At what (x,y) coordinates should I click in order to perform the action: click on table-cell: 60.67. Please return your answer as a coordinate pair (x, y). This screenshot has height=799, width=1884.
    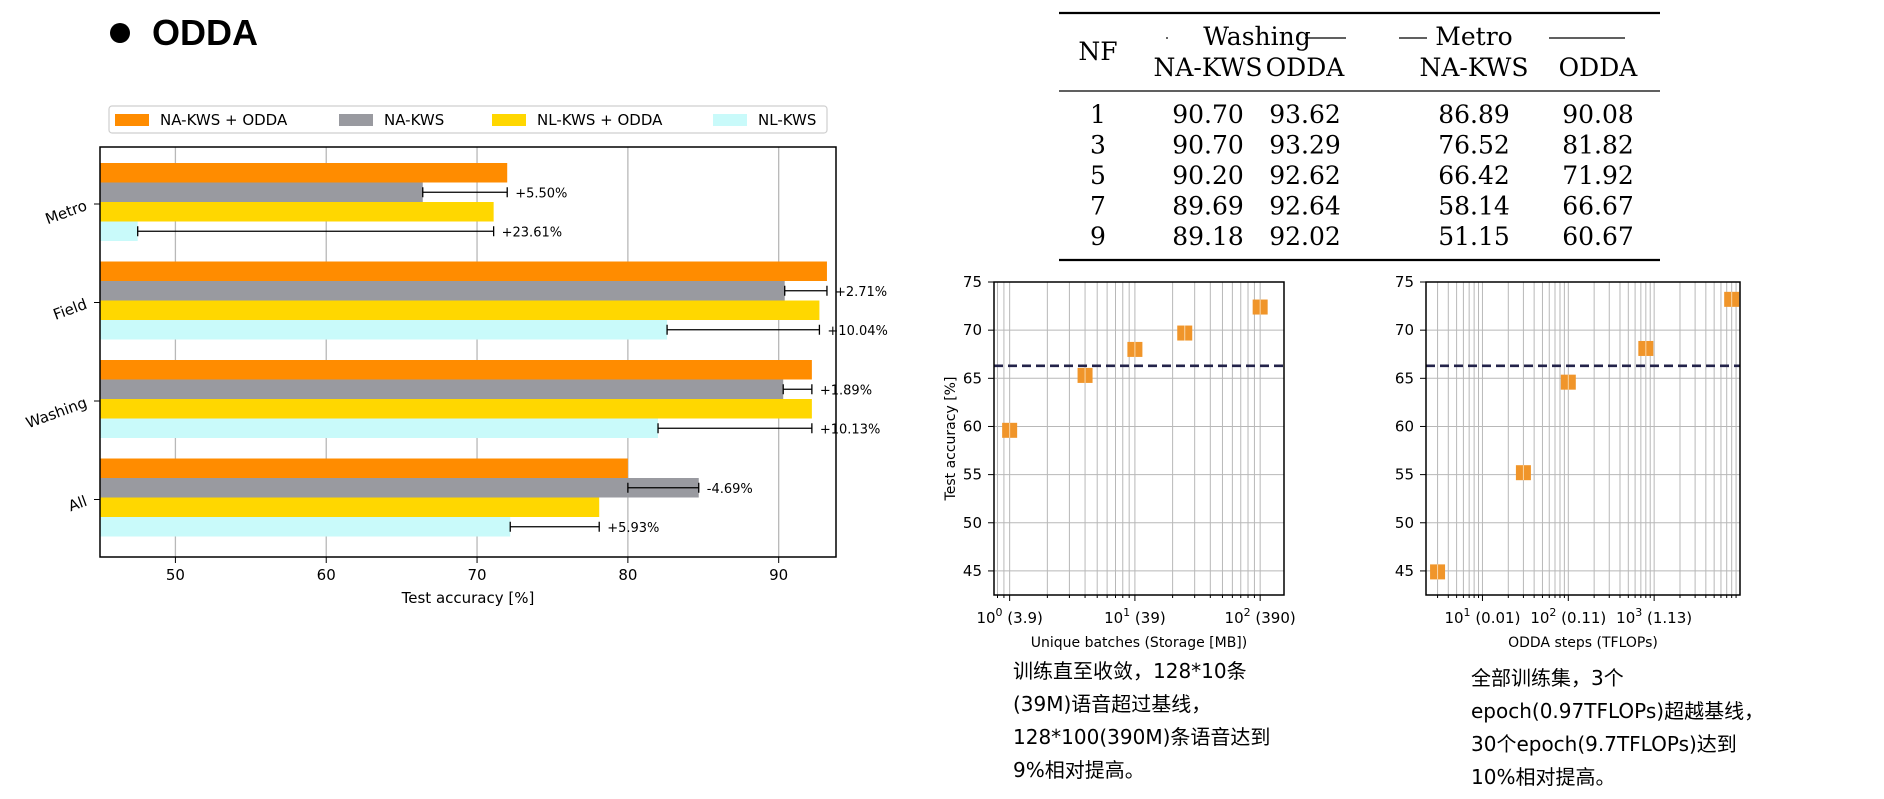
    Looking at the image, I should click on (1598, 236).